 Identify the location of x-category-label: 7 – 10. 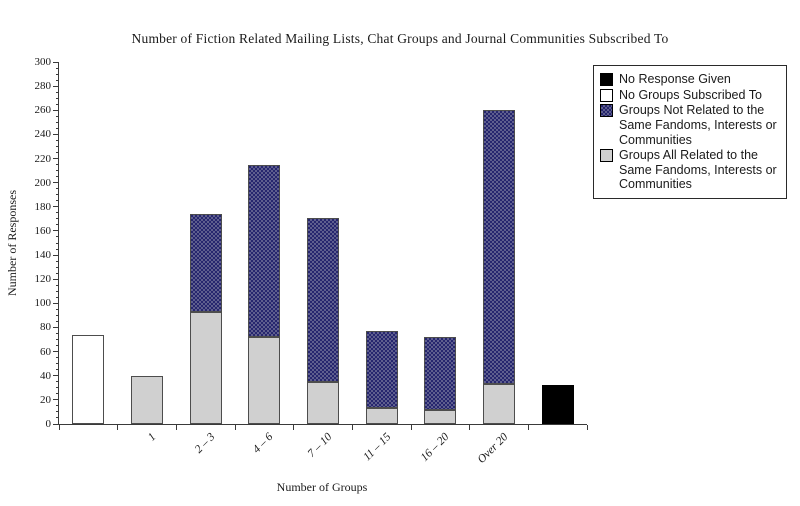
(320, 445).